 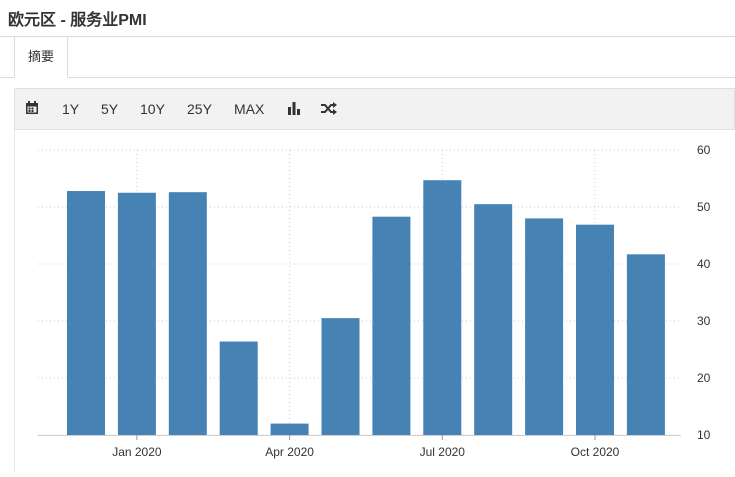 I want to click on y-tick-label: 60, so click(x=704, y=150).